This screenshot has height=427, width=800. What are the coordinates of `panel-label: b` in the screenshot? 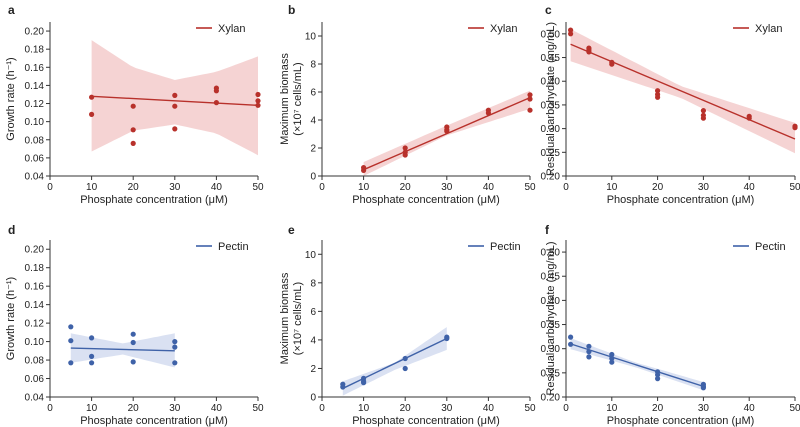 It's located at (291, 10).